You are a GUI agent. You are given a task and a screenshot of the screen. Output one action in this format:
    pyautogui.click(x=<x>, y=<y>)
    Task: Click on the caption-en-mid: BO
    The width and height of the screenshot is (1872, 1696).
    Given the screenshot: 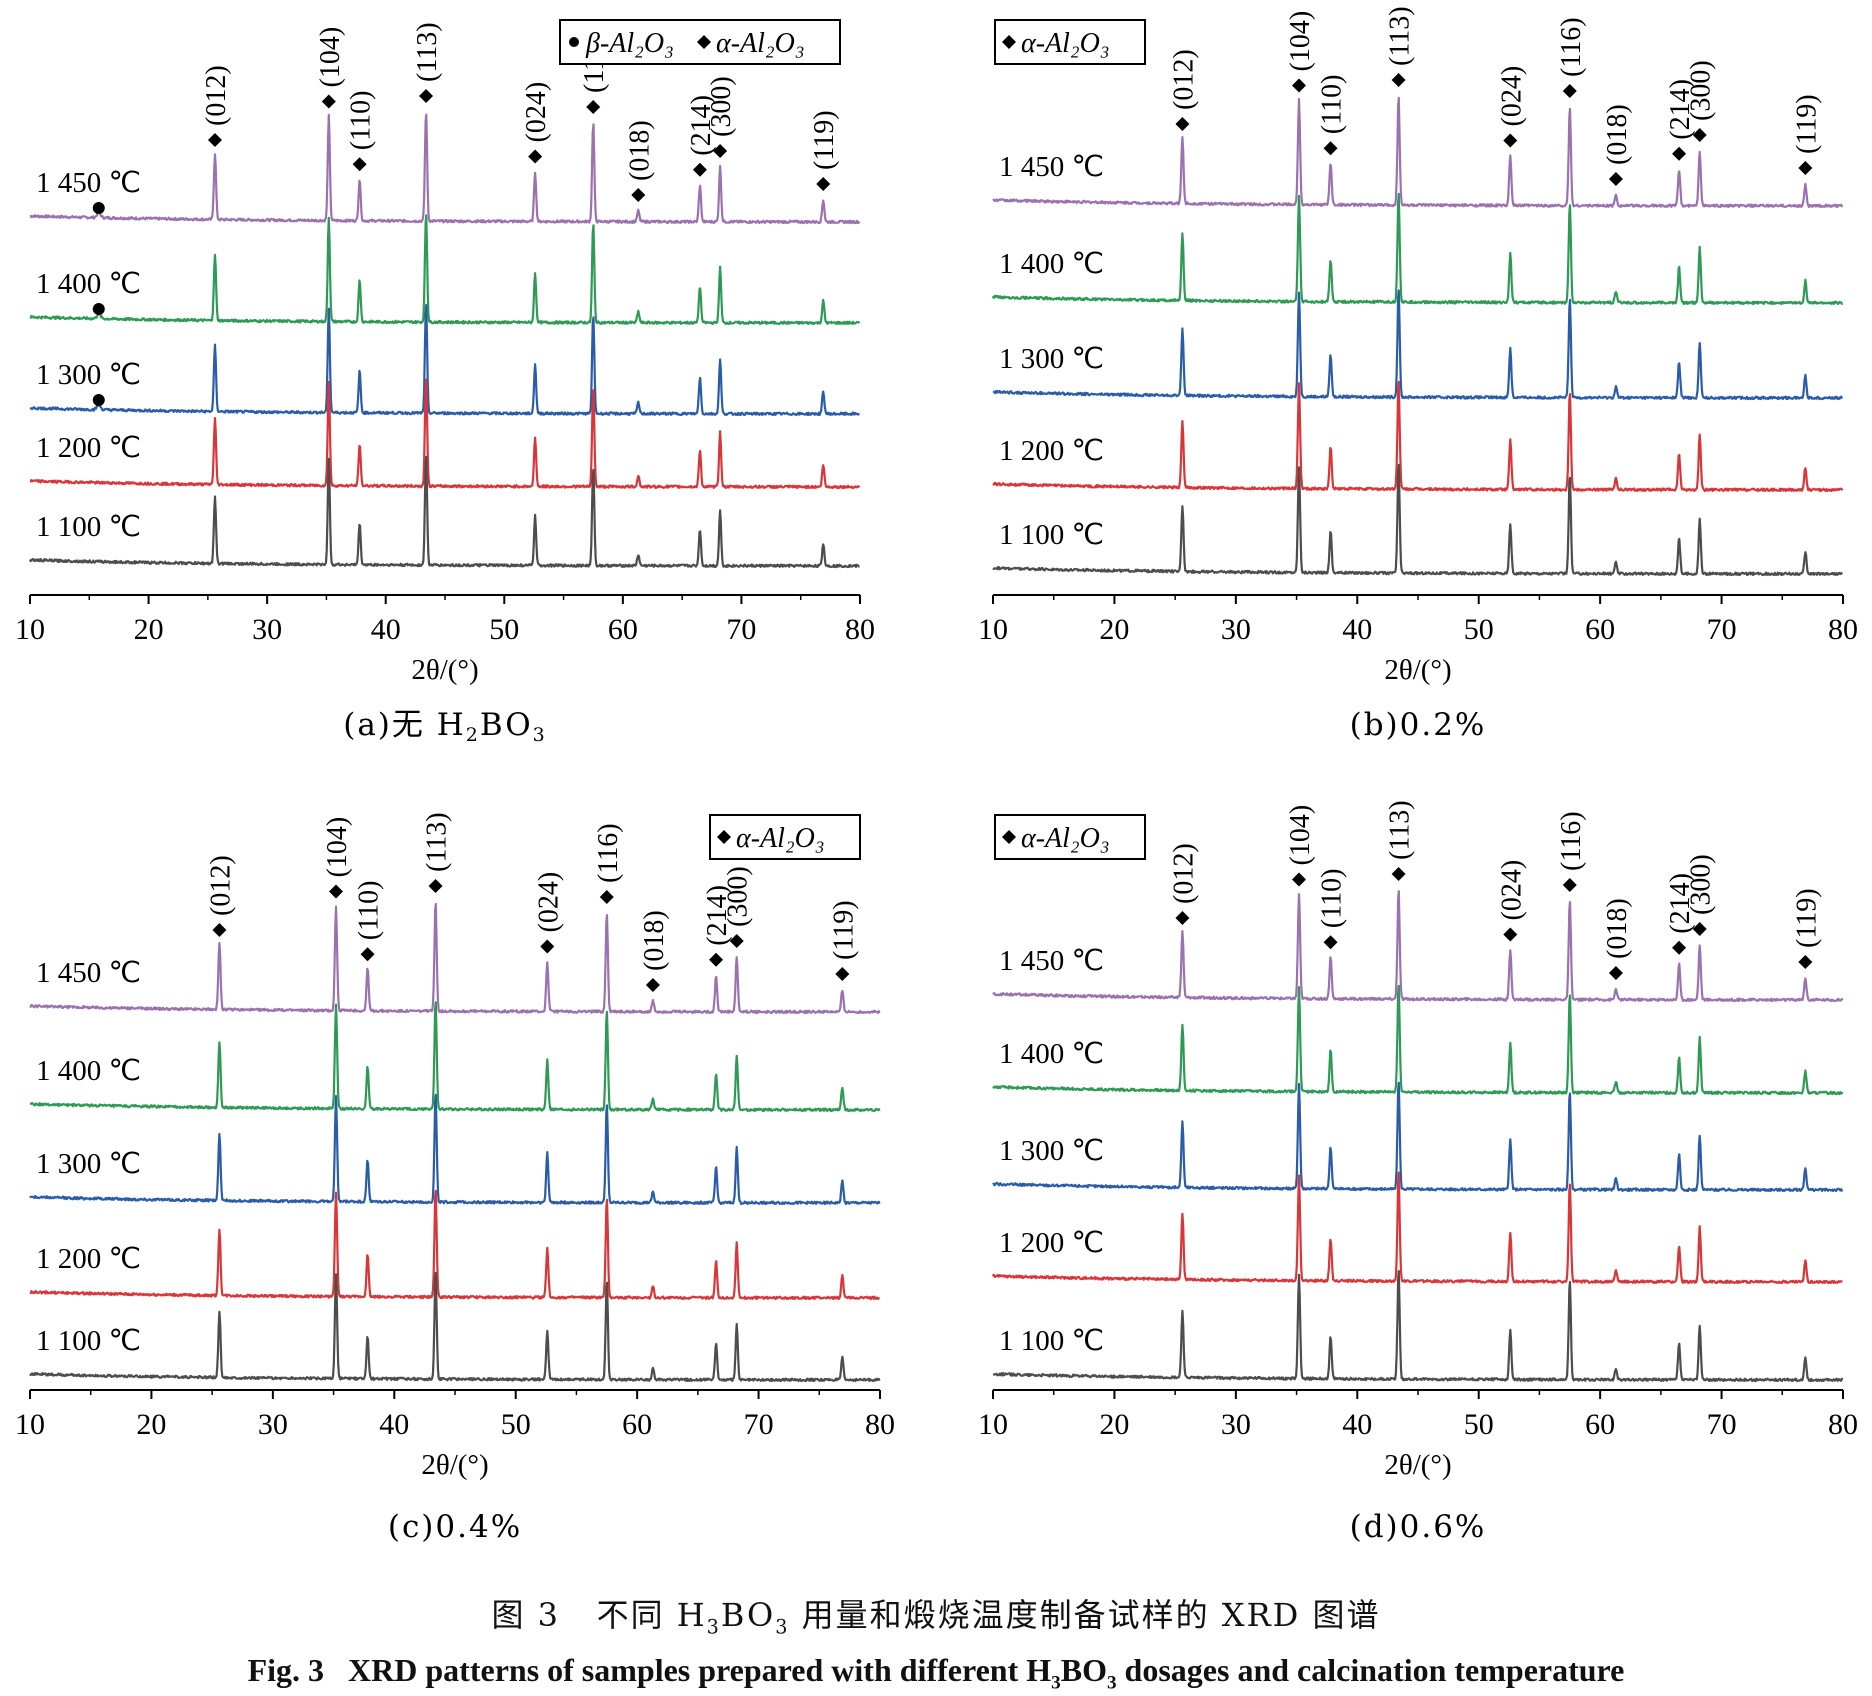 What is the action you would take?
    pyautogui.click(x=1083, y=1670)
    